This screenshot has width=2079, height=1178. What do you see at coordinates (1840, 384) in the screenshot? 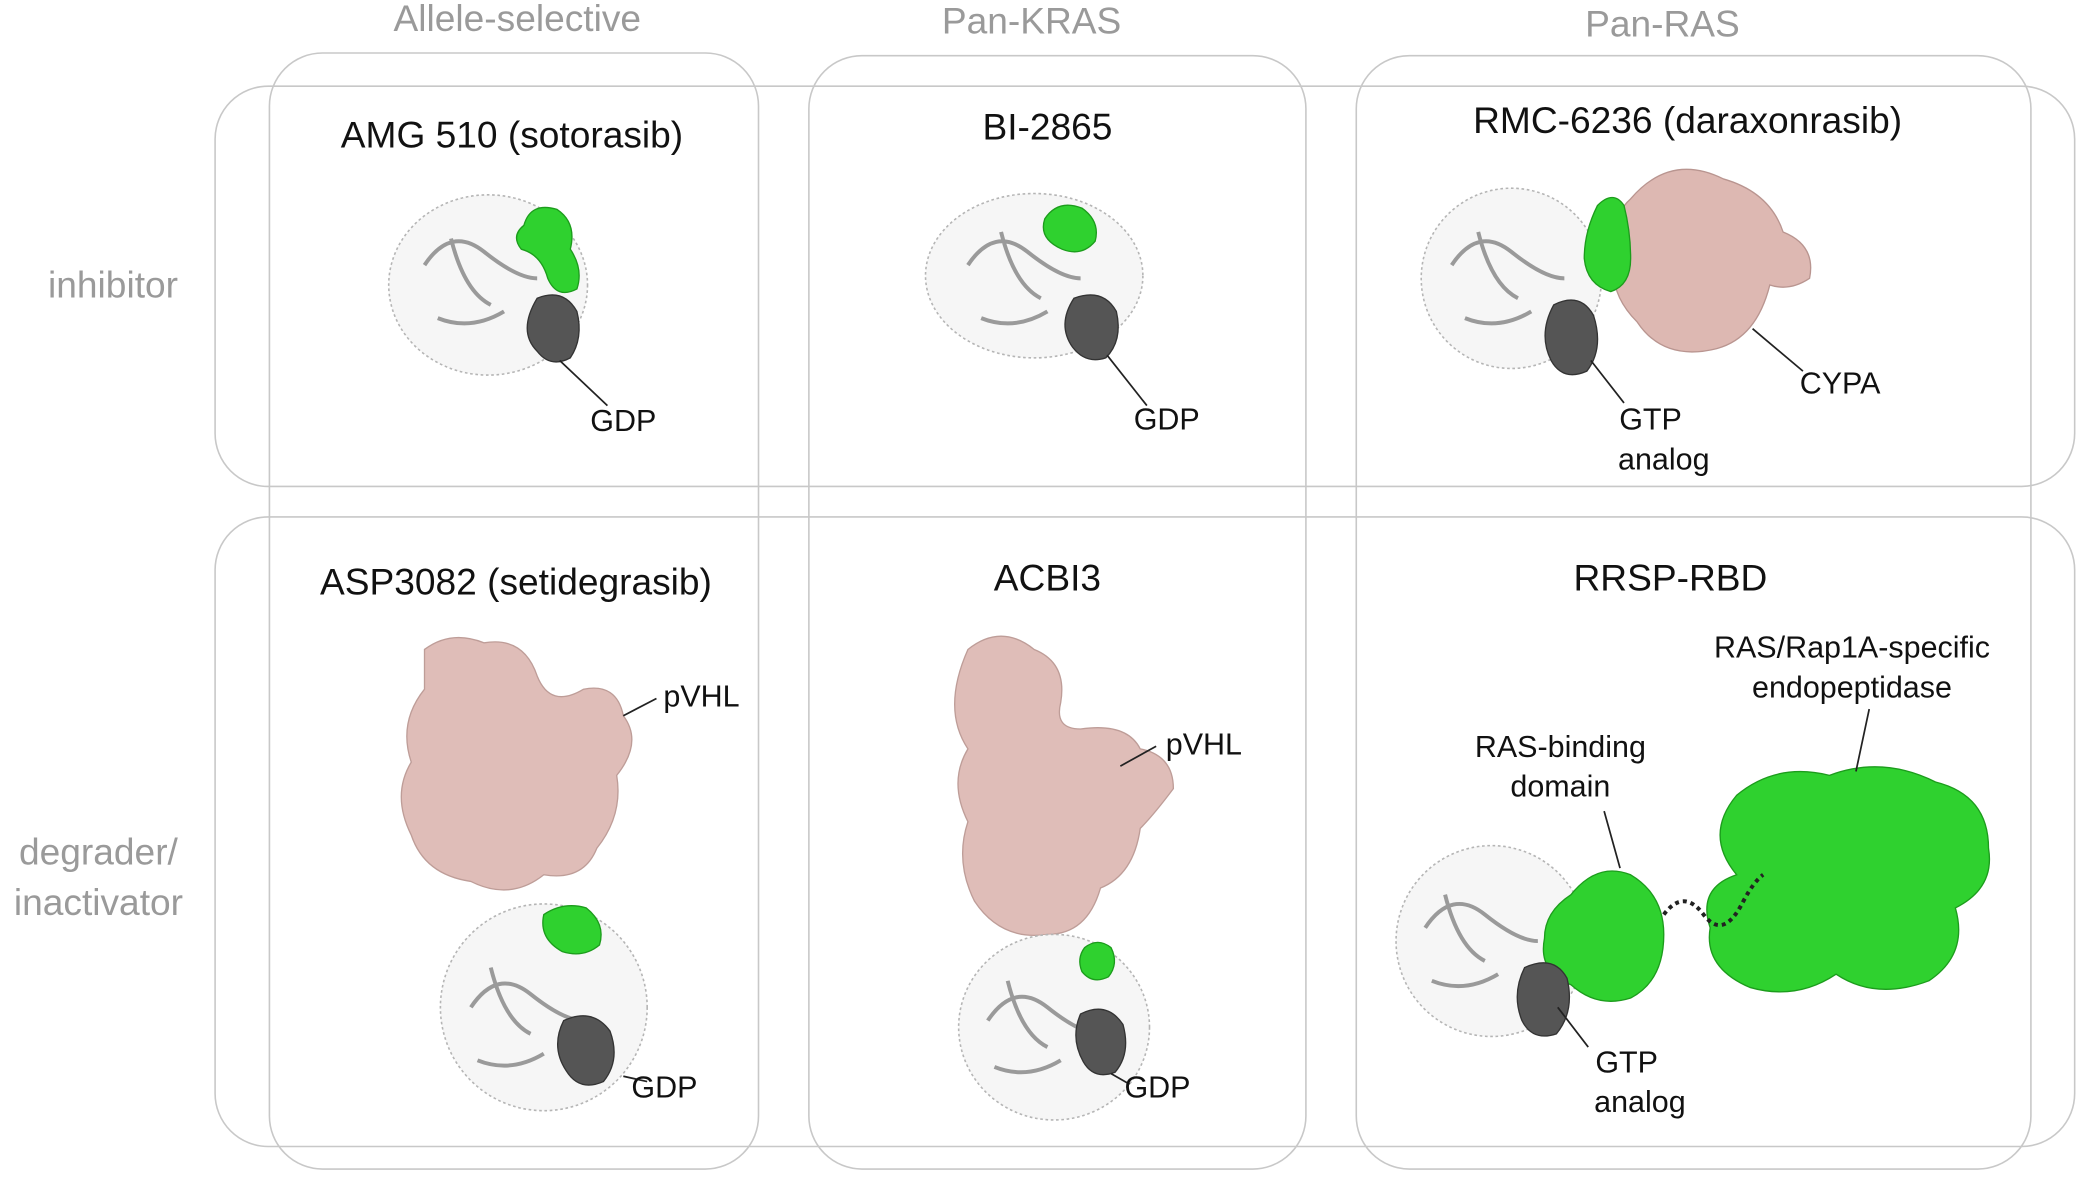
I see `label: CYPA` at bounding box center [1840, 384].